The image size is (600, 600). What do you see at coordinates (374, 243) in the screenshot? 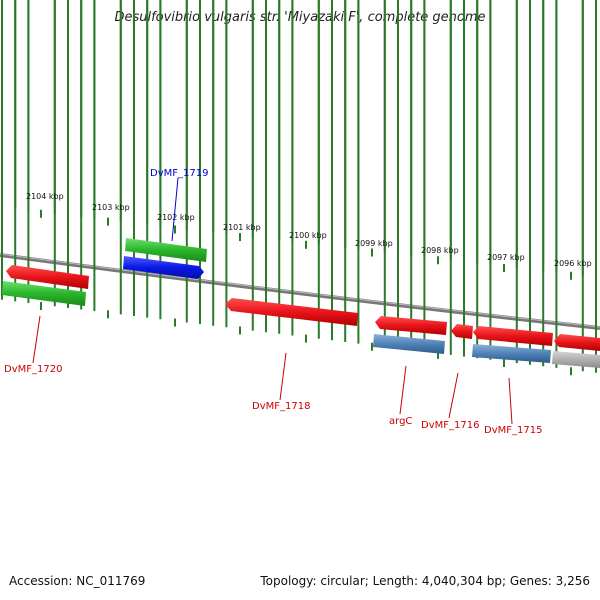
I see `kbp-label: 2099 kbp` at bounding box center [374, 243].